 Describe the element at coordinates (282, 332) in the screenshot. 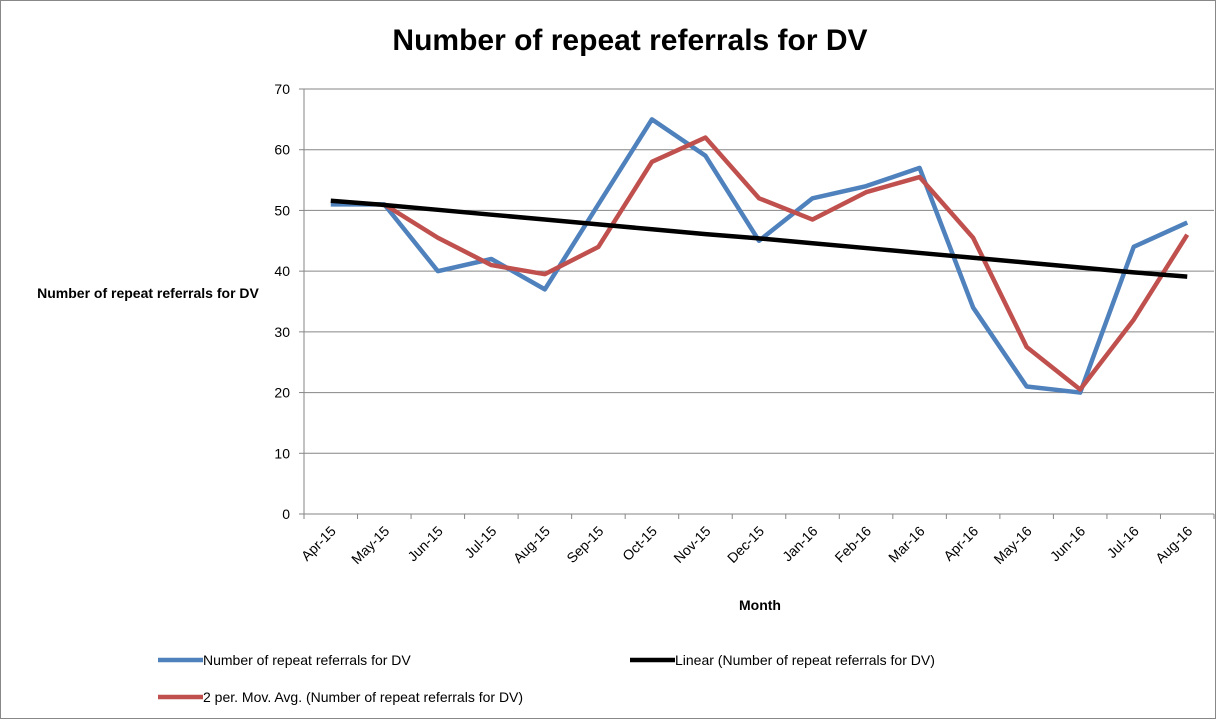

I see `y-tick-label: 30` at that location.